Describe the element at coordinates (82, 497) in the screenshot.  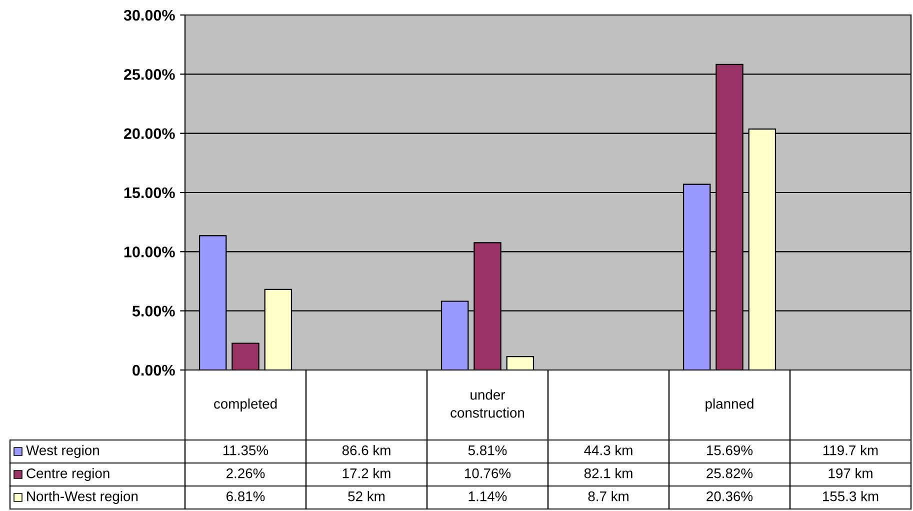
I see `legend-label: North-West region` at that location.